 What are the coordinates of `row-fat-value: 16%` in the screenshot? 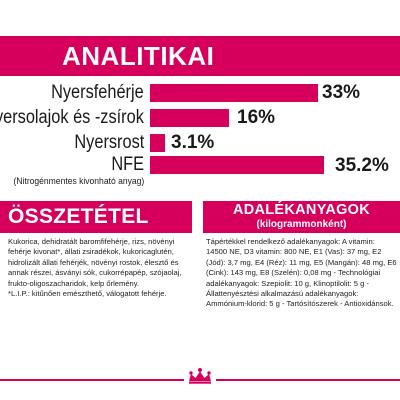 It's located at (256, 117).